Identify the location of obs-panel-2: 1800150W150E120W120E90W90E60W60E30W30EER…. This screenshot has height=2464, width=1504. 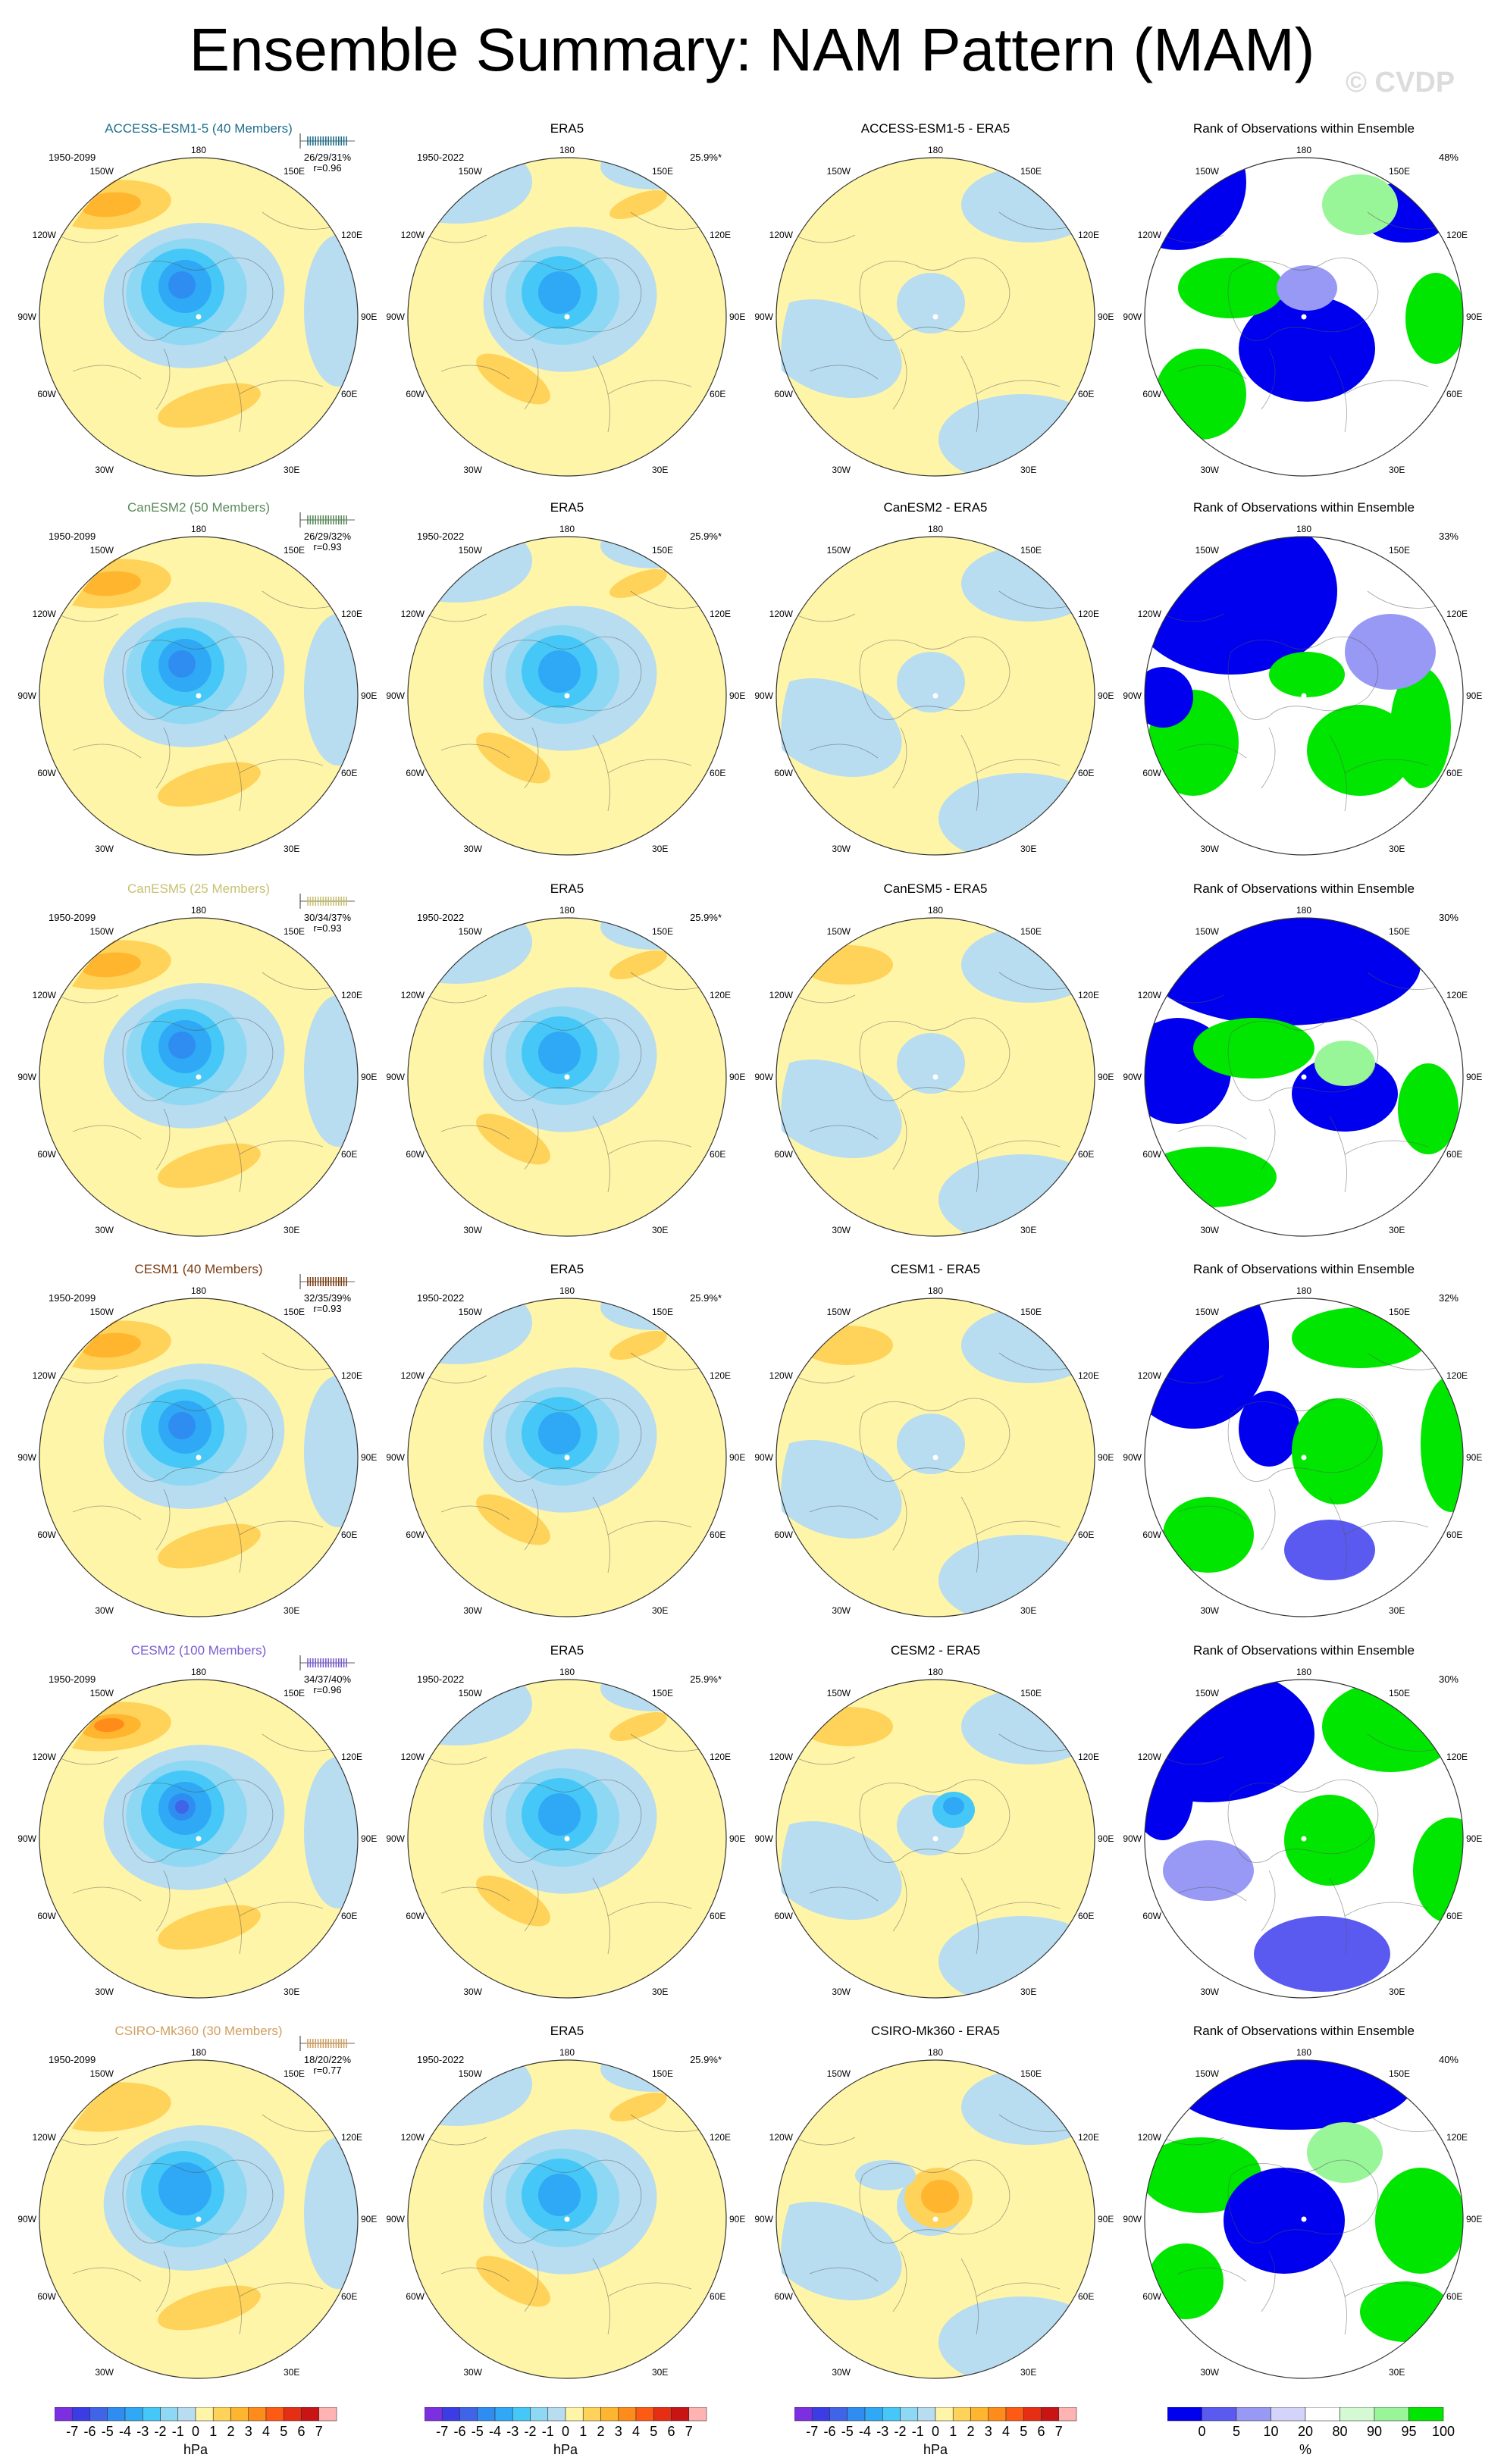
(567, 678).